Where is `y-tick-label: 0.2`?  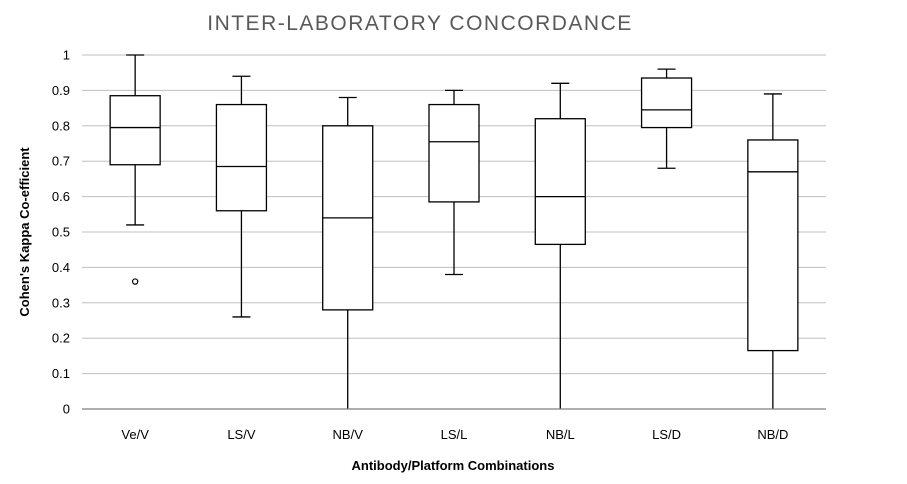
y-tick-label: 0.2 is located at coordinates (61, 338).